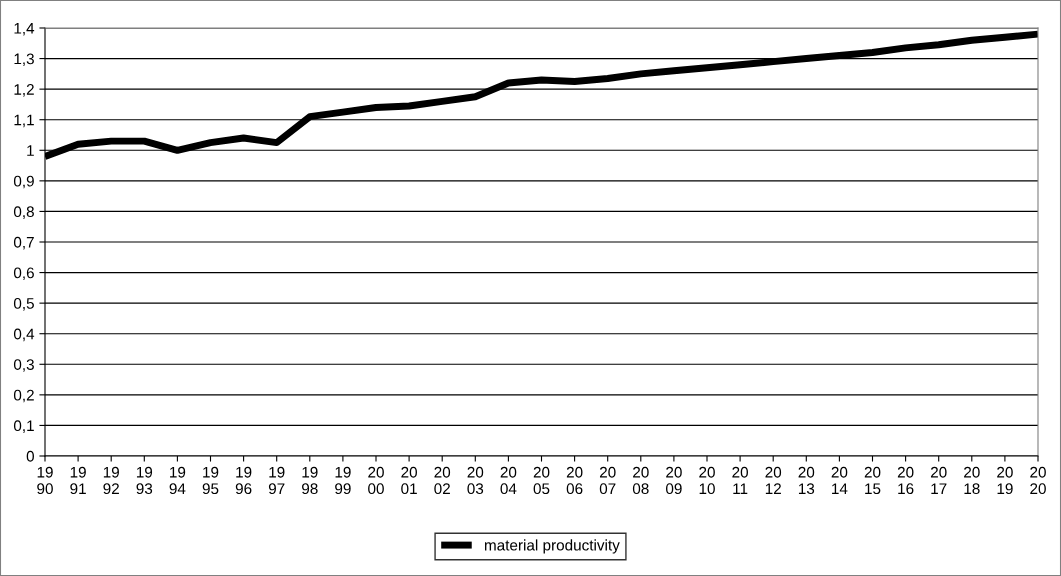 This screenshot has width=1061, height=576. I want to click on x-tick-label: 19 93, so click(144, 480).